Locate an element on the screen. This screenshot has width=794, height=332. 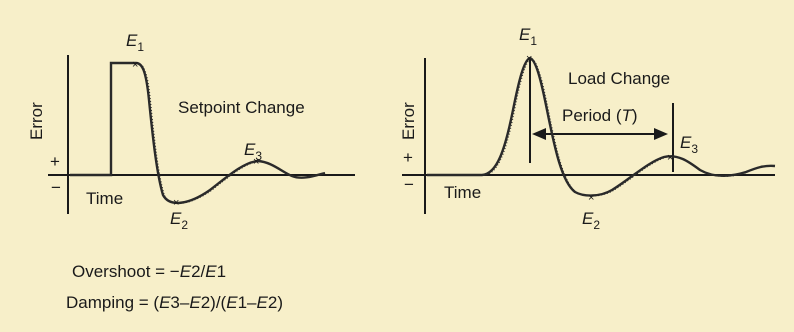
left-minus-sign: − is located at coordinates (56, 187).